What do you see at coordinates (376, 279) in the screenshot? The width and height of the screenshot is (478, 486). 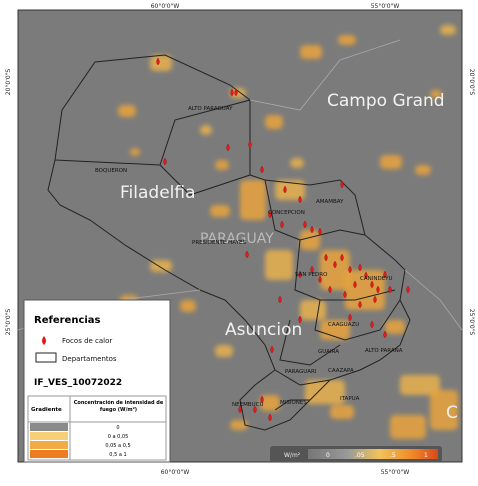 I see `department-label: CANINDEYU` at bounding box center [376, 279].